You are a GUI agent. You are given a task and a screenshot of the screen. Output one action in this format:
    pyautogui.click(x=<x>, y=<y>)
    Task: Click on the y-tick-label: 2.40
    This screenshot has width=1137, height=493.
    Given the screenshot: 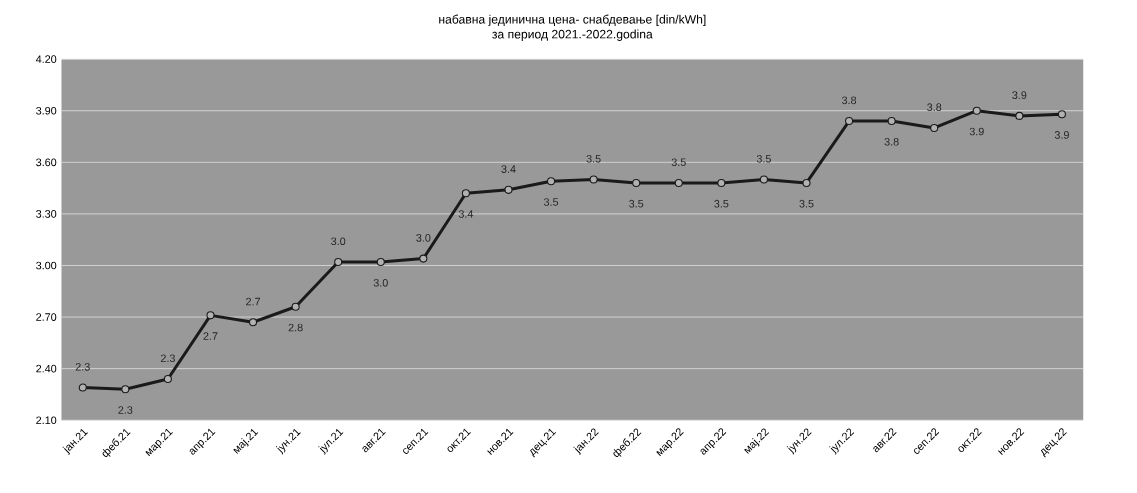 What is the action you would take?
    pyautogui.click(x=46, y=368)
    